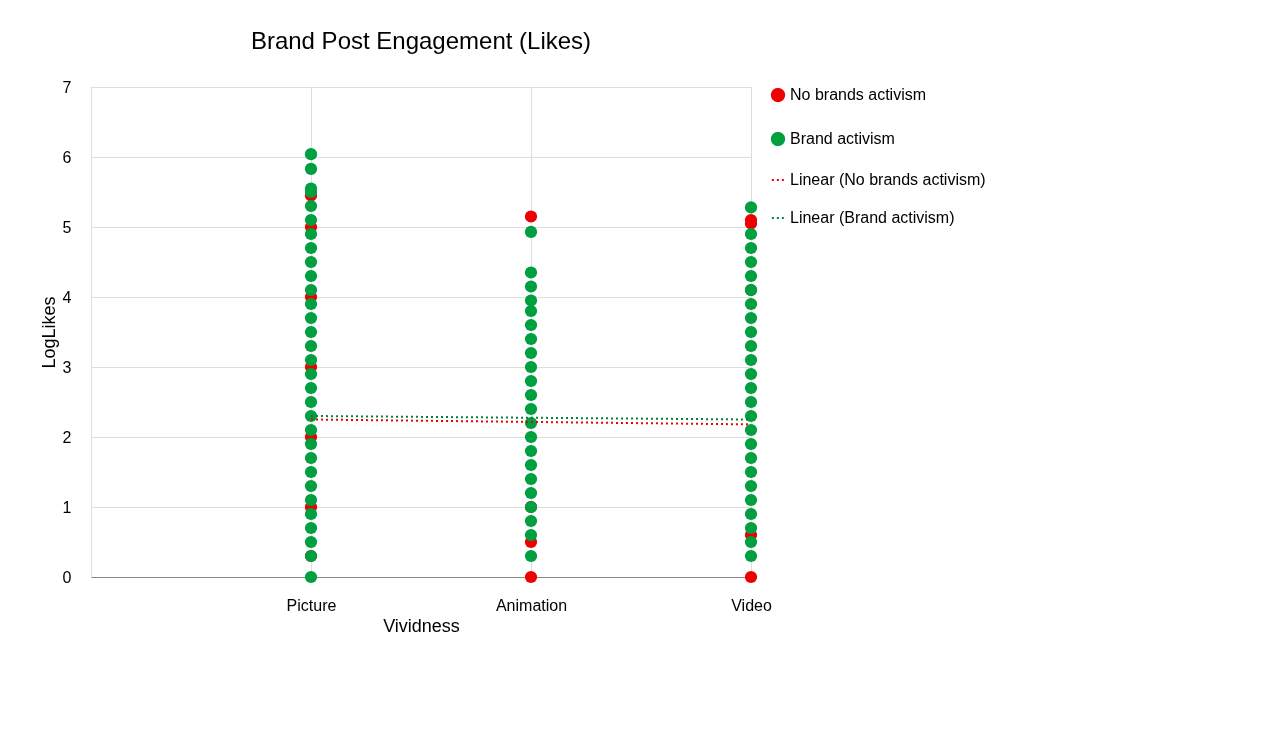  Describe the element at coordinates (888, 179) in the screenshot. I see `legend-label: Linear (No brands activism)` at that location.